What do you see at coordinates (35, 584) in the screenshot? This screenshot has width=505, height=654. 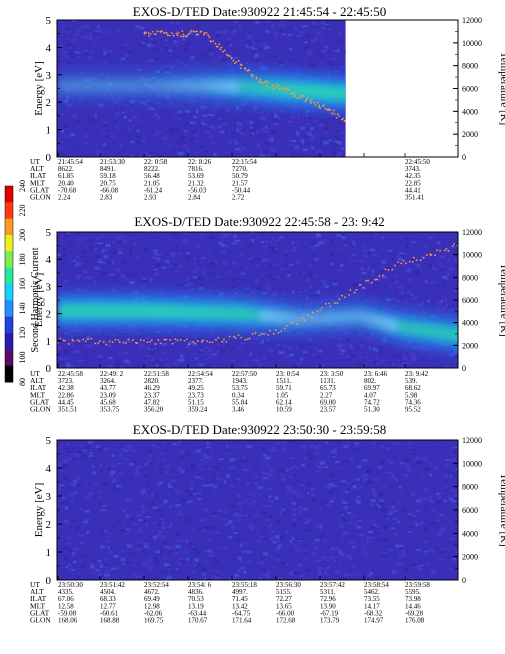 I see `row-label: UT` at bounding box center [35, 584].